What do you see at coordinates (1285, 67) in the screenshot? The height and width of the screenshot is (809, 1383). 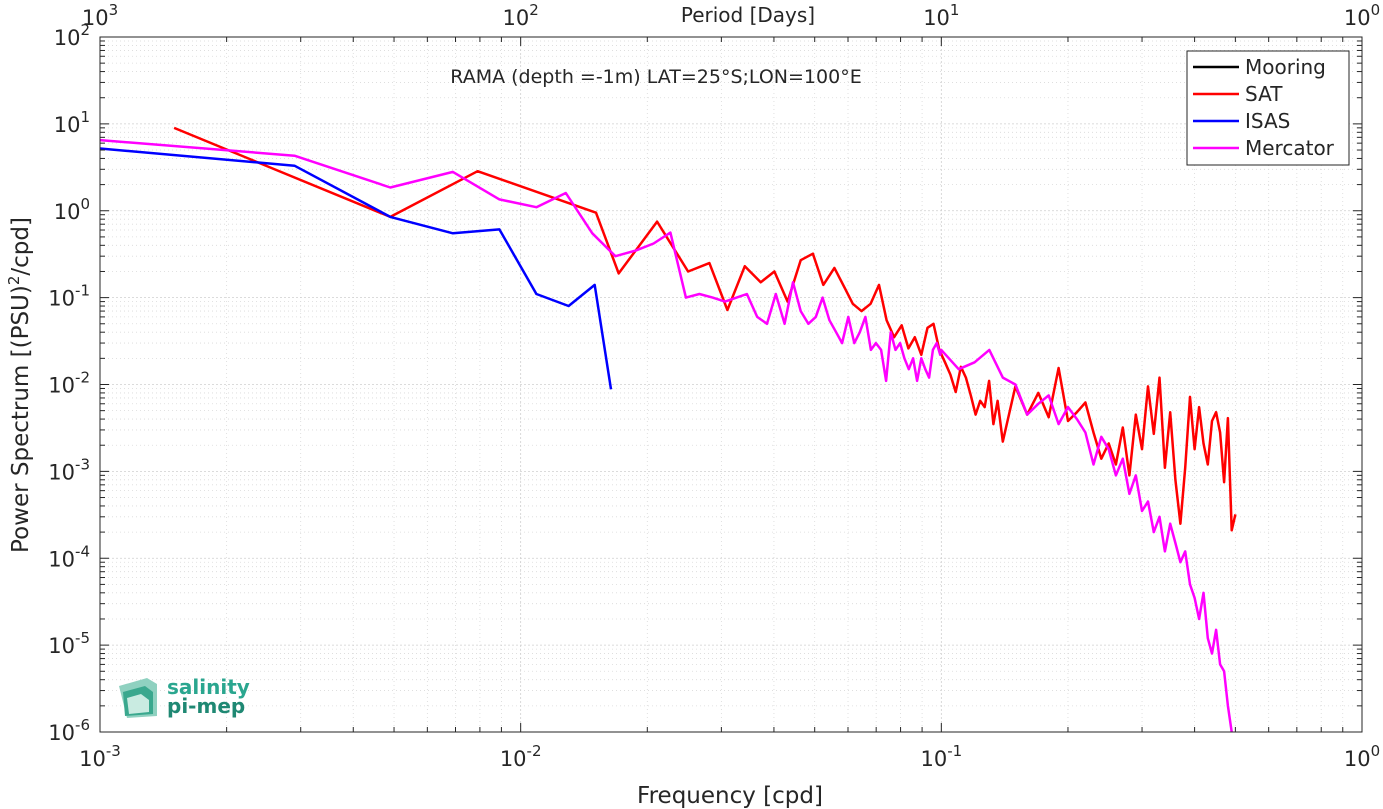 I see `legend-label-mooring: Mooring` at bounding box center [1285, 67].